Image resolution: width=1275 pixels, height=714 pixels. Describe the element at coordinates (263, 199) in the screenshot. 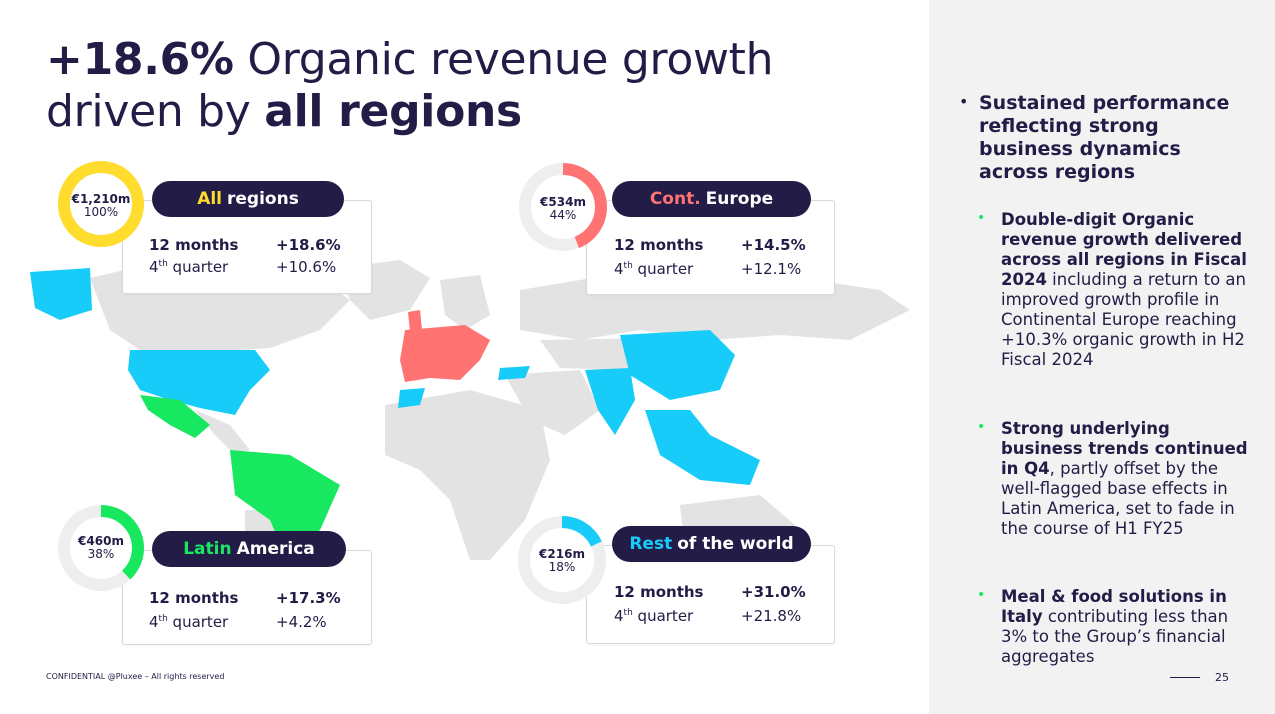

I see `all-regions-pill-rest: regions` at that location.